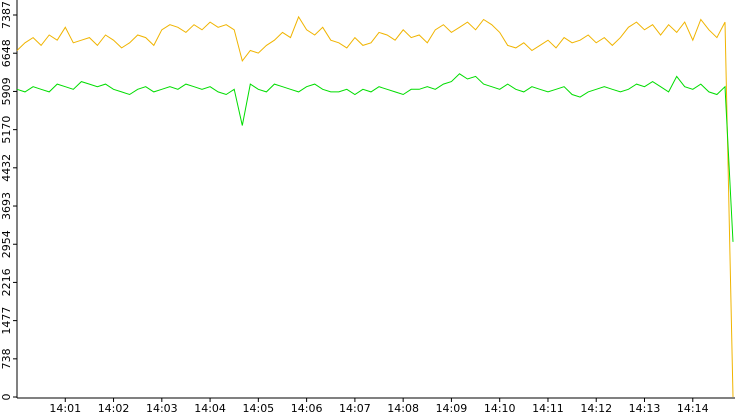 The height and width of the screenshot is (415, 735). What do you see at coordinates (307, 408) in the screenshot?
I see `x-tick-label: 14:06` at bounding box center [307, 408].